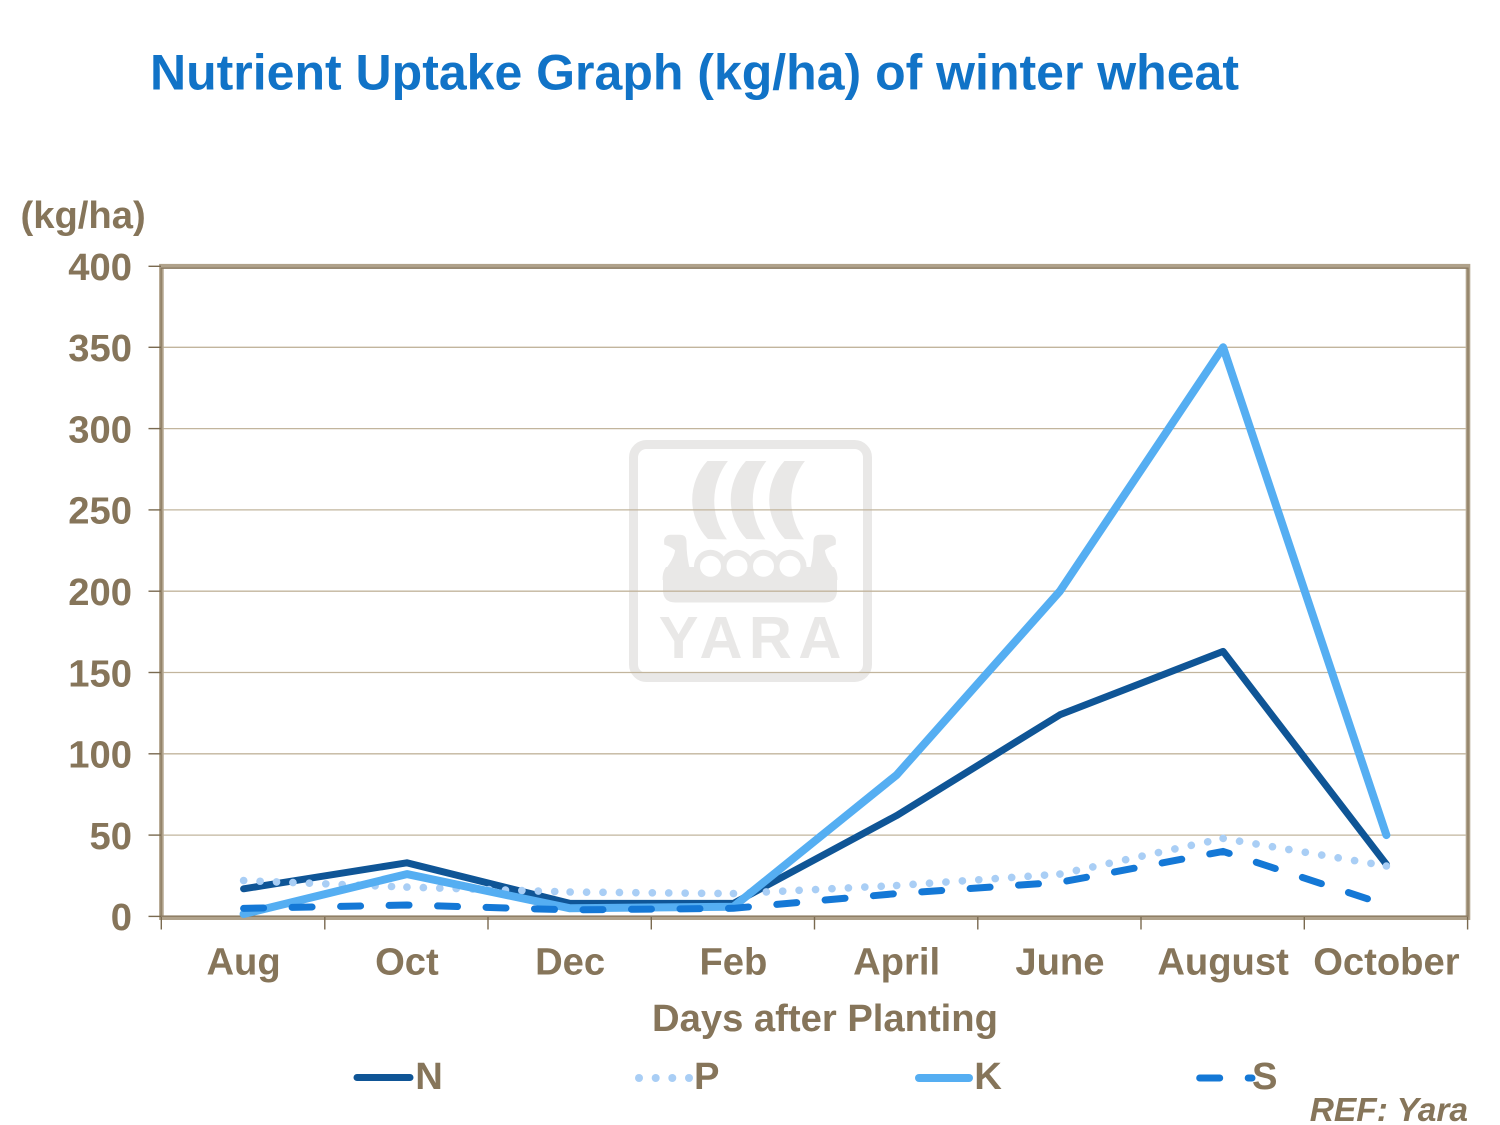  Describe the element at coordinates (753, 637) in the screenshot. I see `svg-text: YARA` at that location.